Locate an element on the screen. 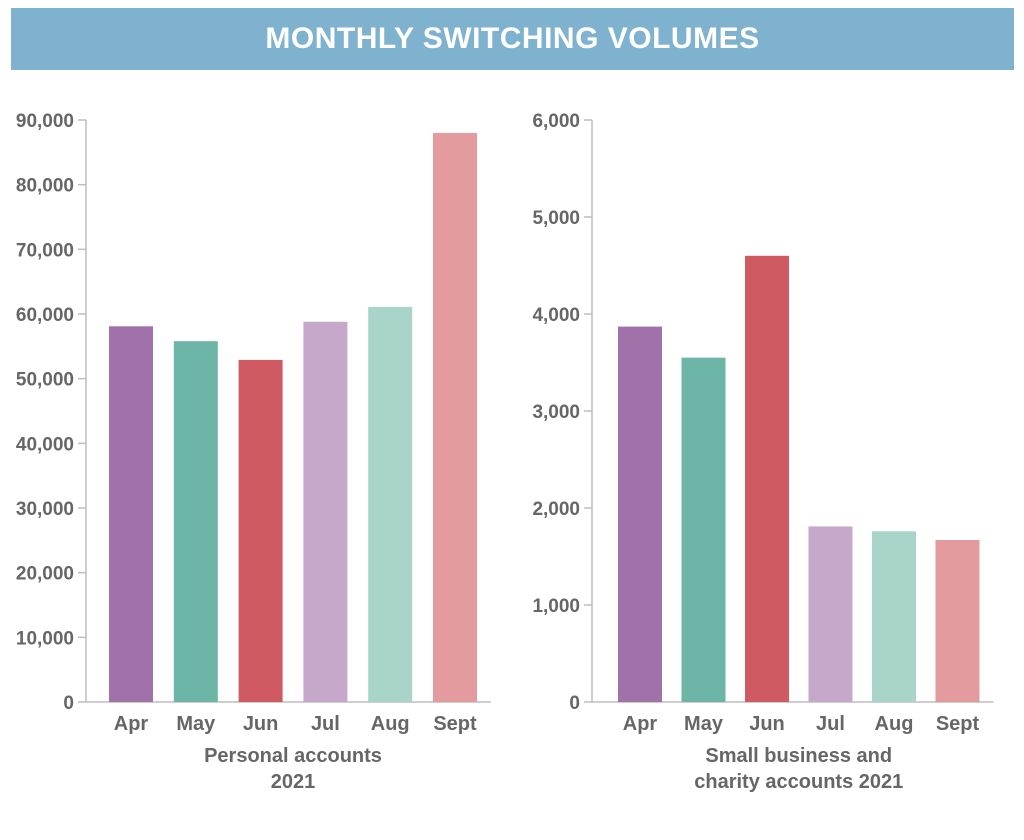  y-tick-label: 5,000 is located at coordinates (556, 218).